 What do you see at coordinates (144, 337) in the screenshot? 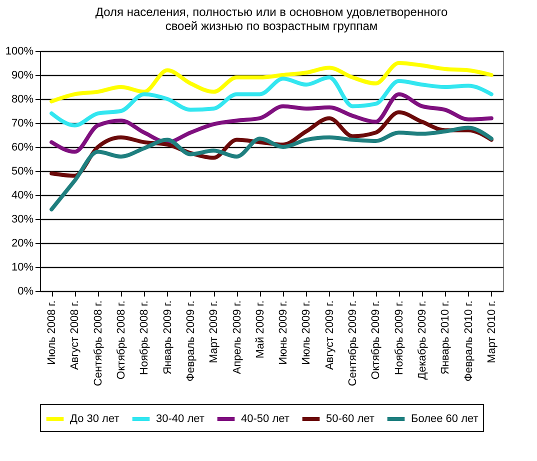
I see `x-tick-label: Ноябрь 2008 г.` at bounding box center [144, 337].